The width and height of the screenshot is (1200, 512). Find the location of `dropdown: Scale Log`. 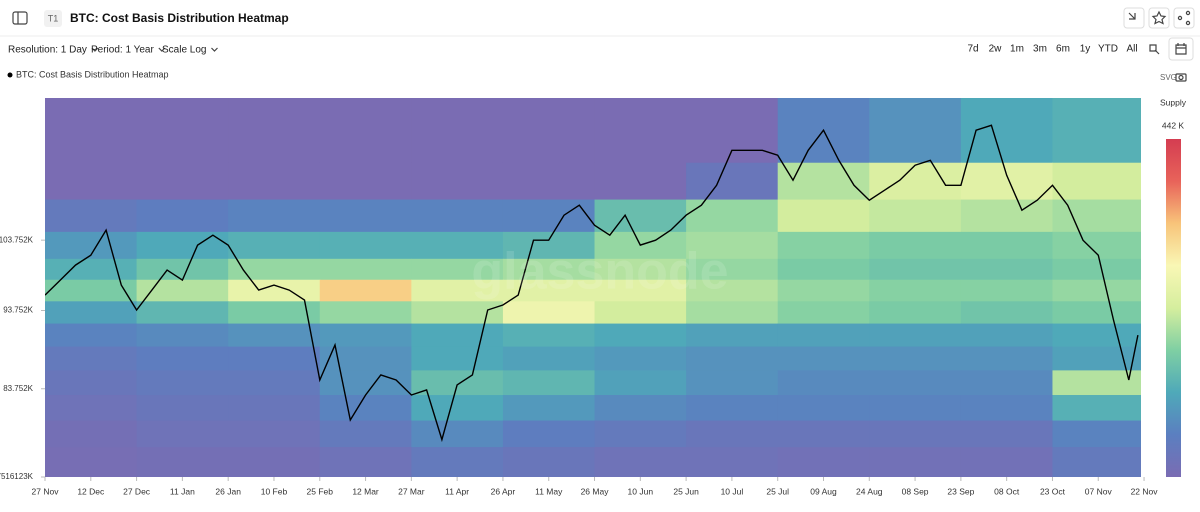

dropdown: Scale Log is located at coordinates (184, 50).